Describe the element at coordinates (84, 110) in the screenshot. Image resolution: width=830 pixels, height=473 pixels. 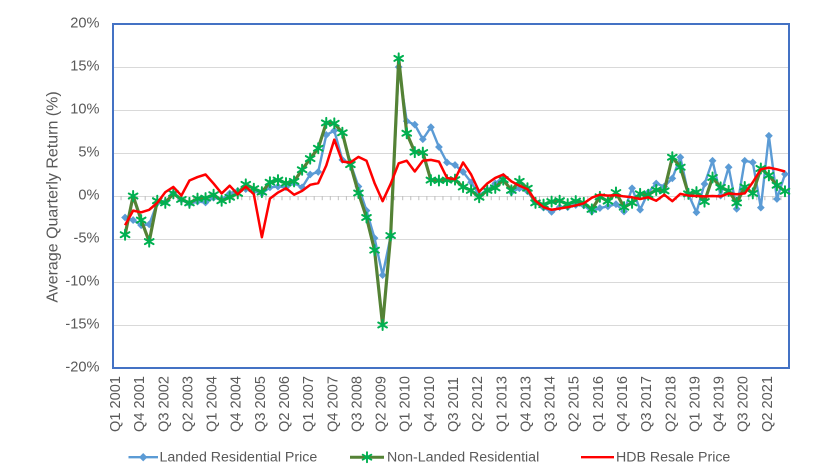
I see `svg-text: 10%` at that location.